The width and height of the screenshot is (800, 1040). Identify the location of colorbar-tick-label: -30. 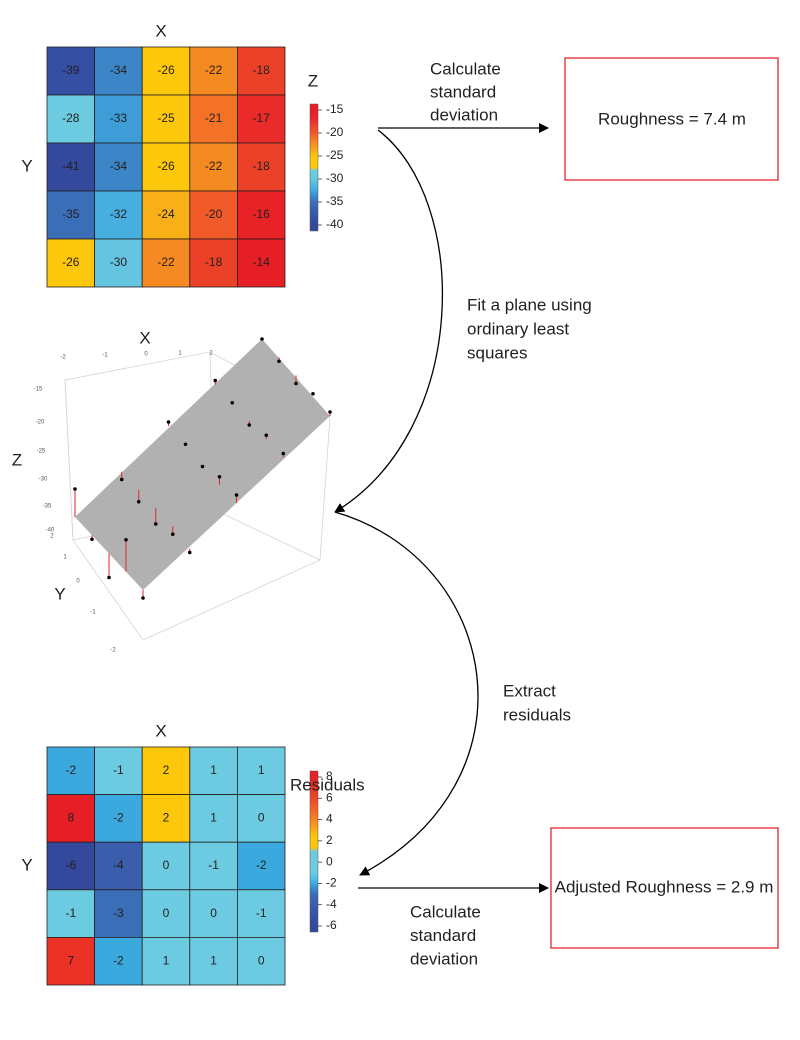
(335, 178).